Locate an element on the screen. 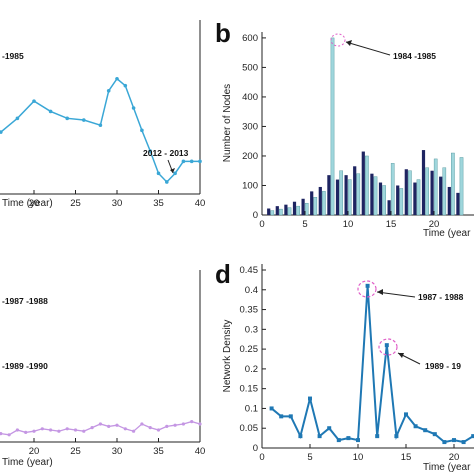 The height and width of the screenshot is (474, 474). panel-d-yticks: 0 0.05 0.1 0.15 0.2 0.25 0.3 0.35 0.4 0.45 is located at coordinates (253, 359).